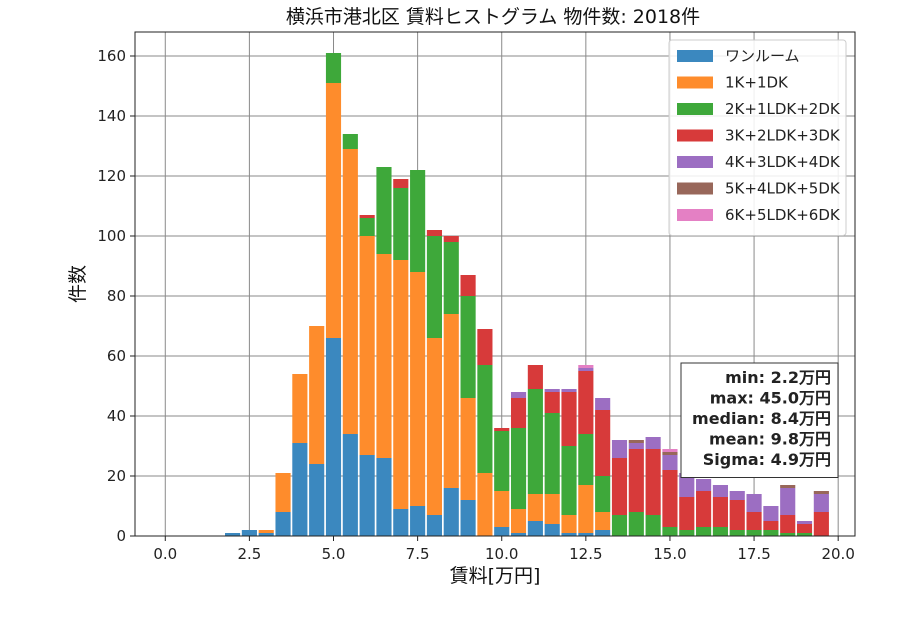 The image size is (900, 630). What do you see at coordinates (401, 183) in the screenshot?
I see `bar-s3-b10` at bounding box center [401, 183].